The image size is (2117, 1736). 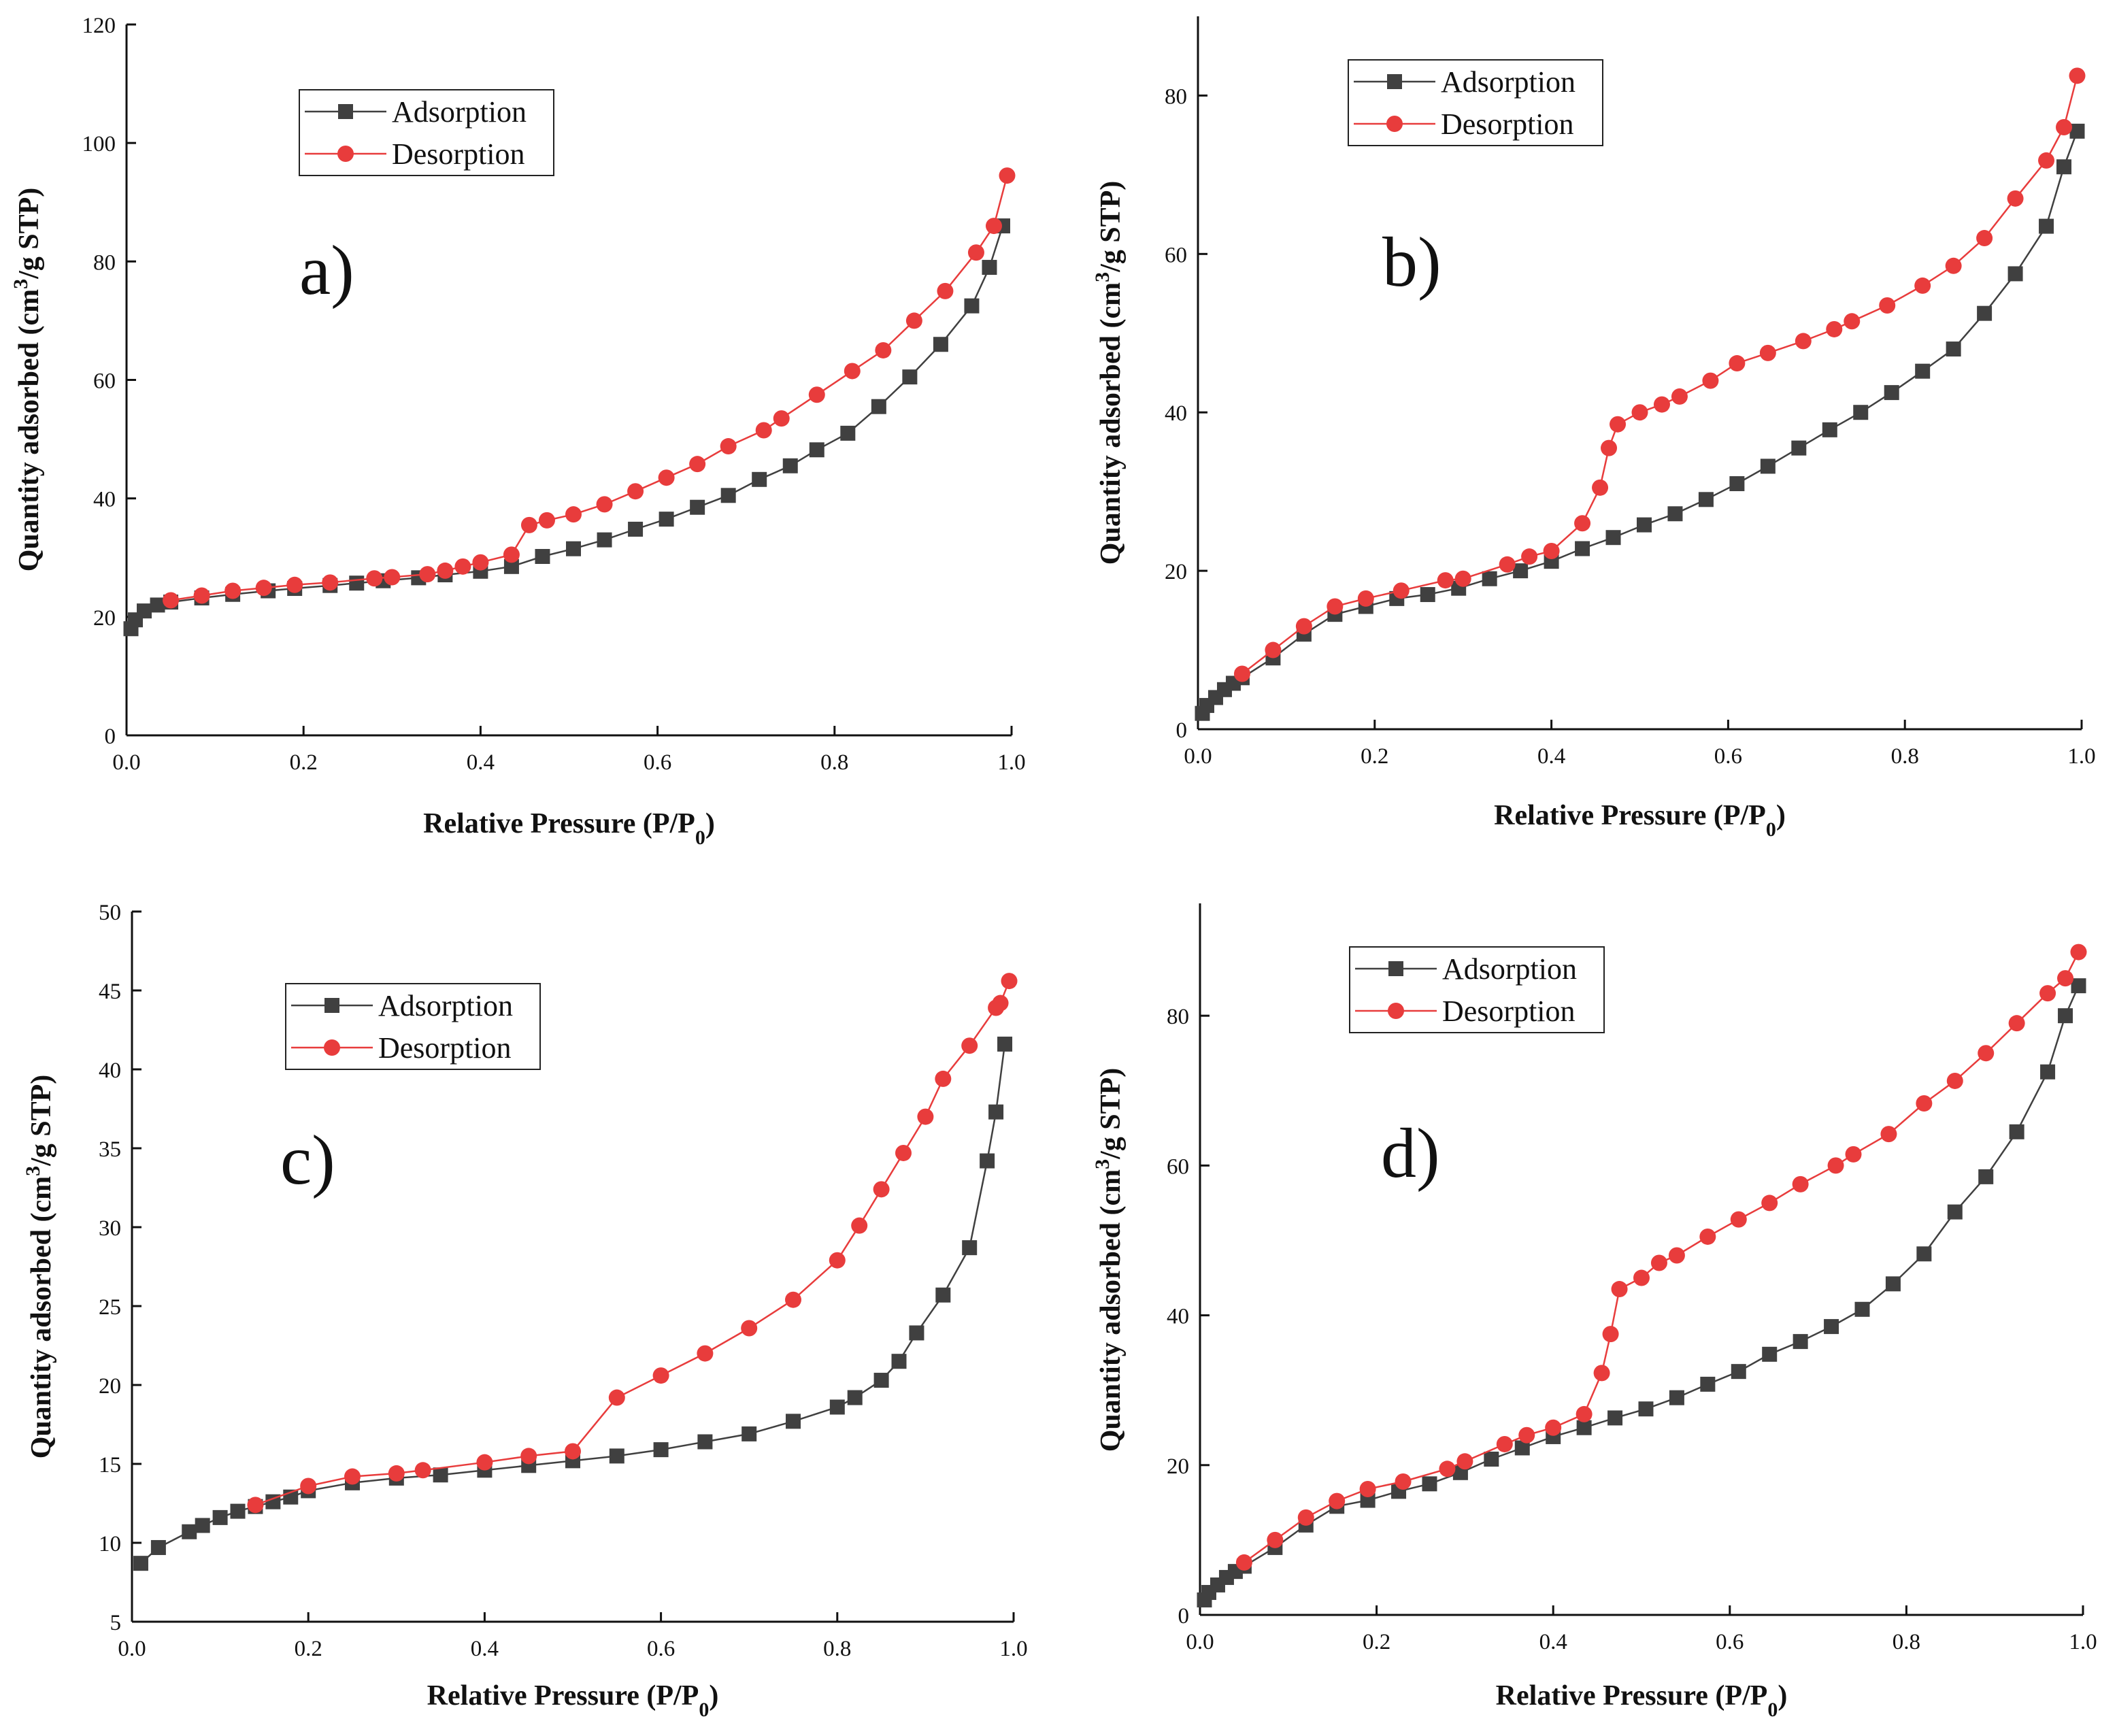 What do you see at coordinates (105, 618) in the screenshot?
I see `y-tick-label: 20` at bounding box center [105, 618].